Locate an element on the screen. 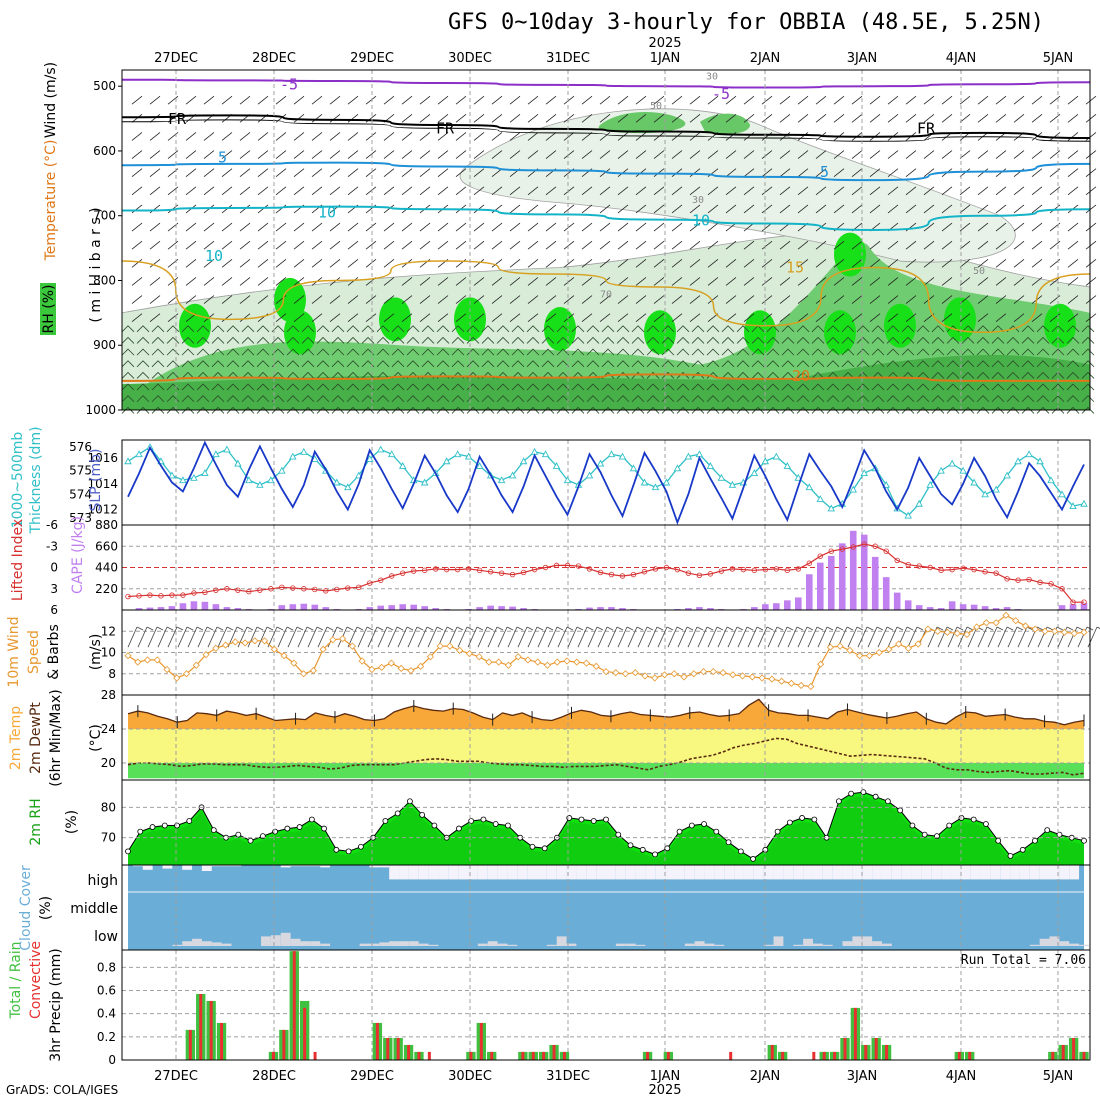 The height and width of the screenshot is (1100, 1100). contour-label: FR is located at coordinates (926, 128).